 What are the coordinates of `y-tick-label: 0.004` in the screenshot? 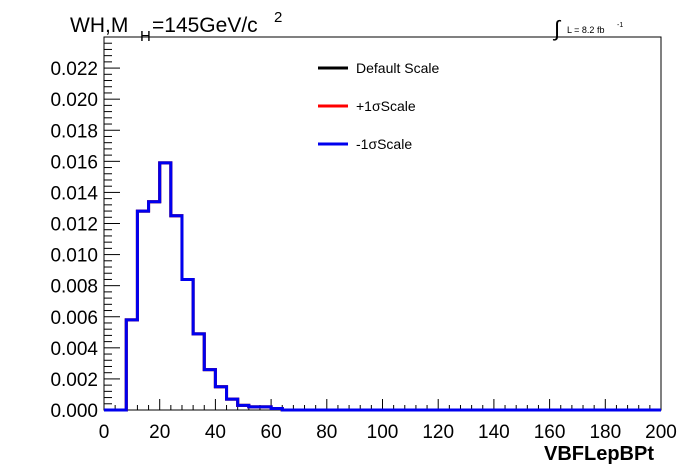 It's located at (74, 349).